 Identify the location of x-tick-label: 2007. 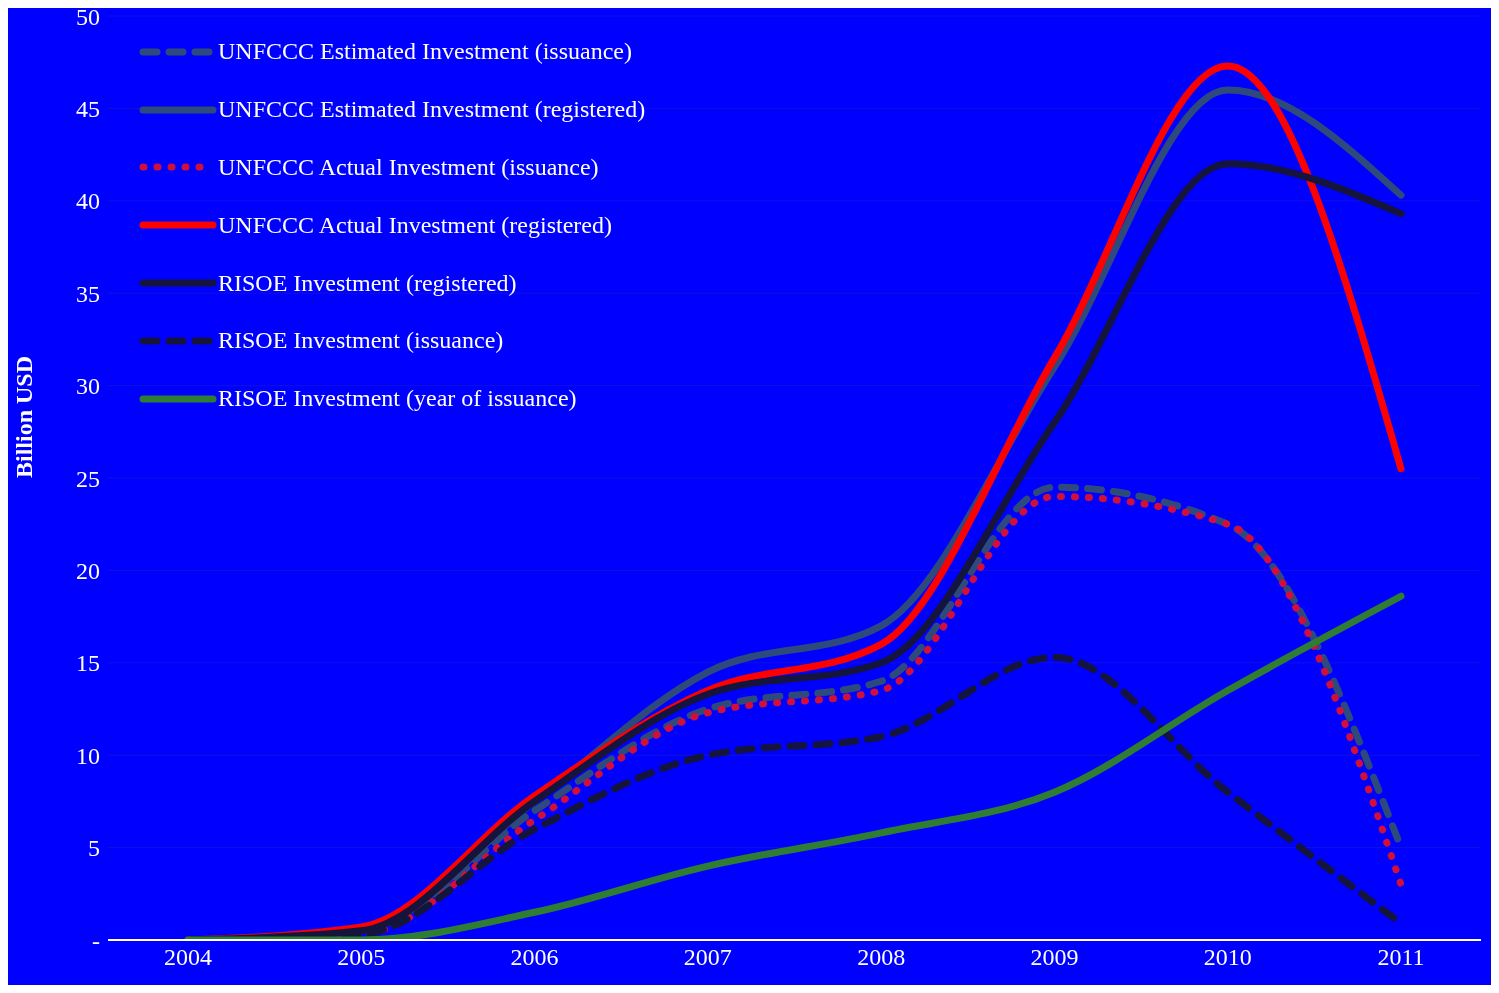
(707, 957).